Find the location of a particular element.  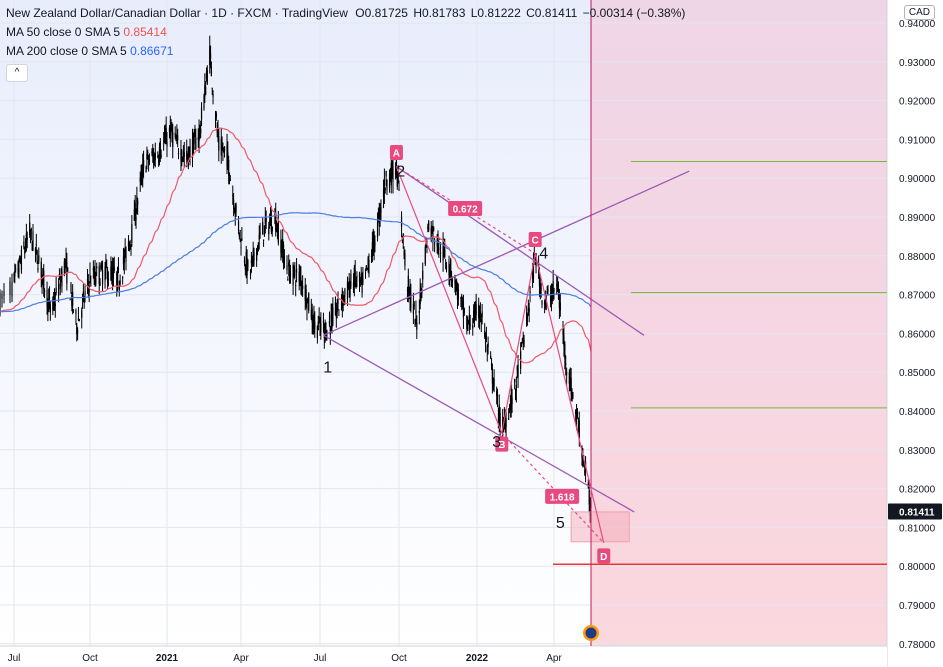

time-tick-label: 2021 is located at coordinates (167, 658).